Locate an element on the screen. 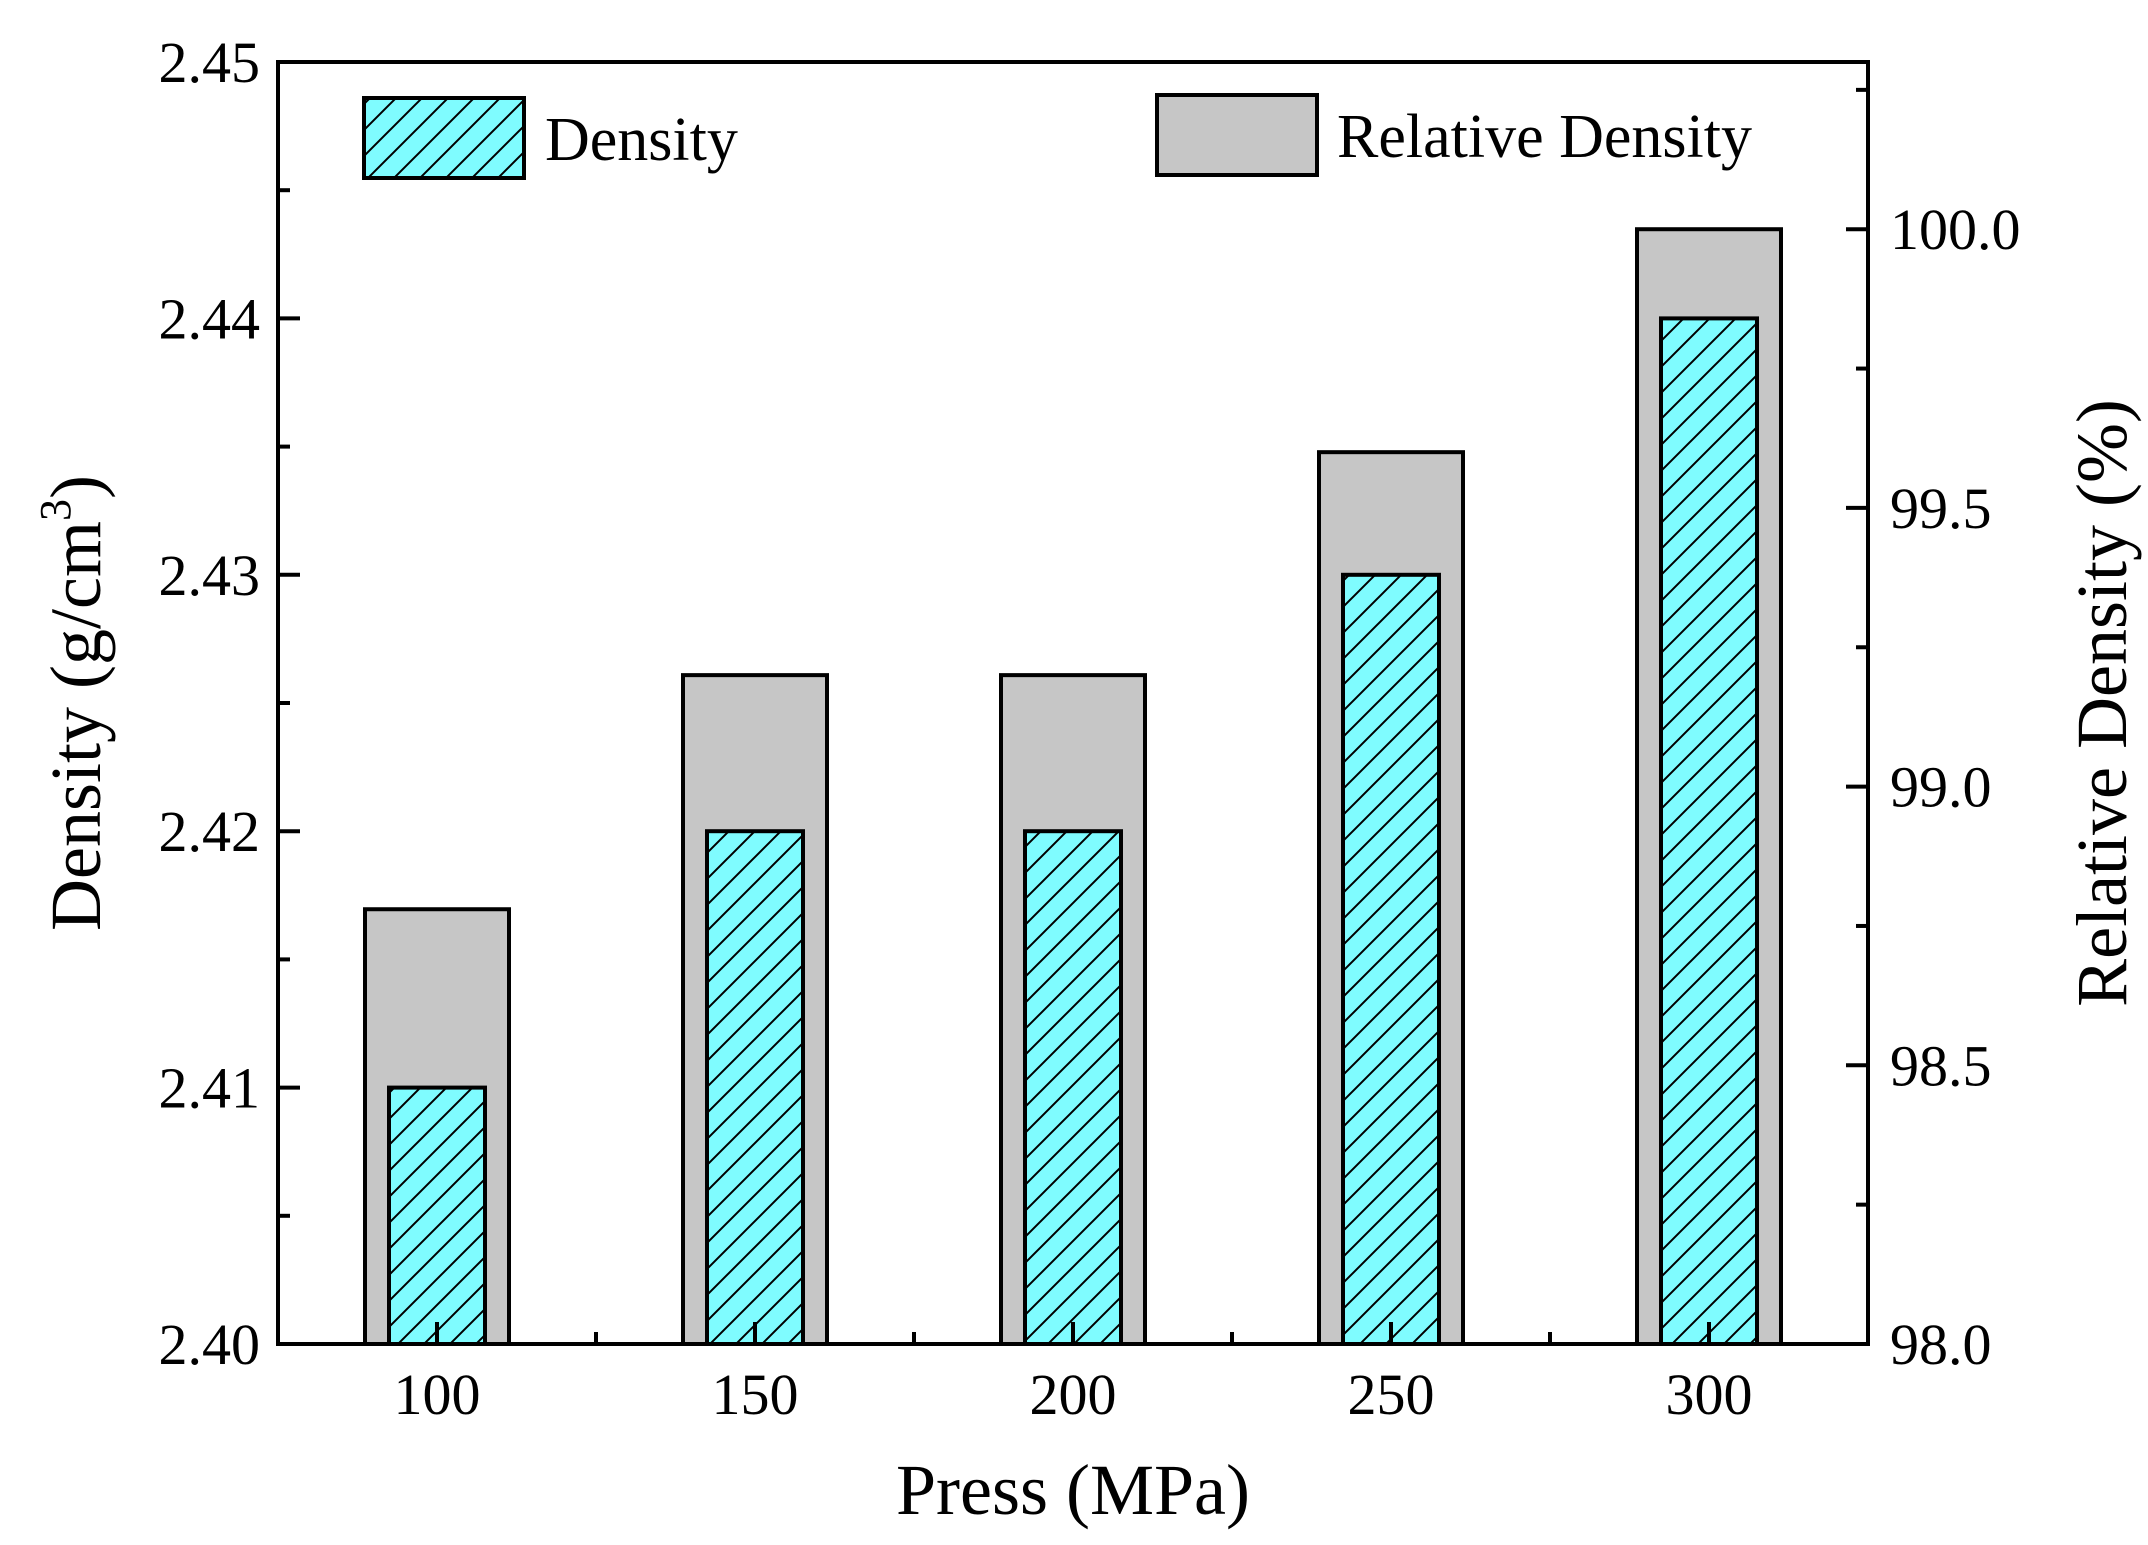 This screenshot has width=2148, height=1545. left-tick-label: 2.45 is located at coordinates (210, 62).